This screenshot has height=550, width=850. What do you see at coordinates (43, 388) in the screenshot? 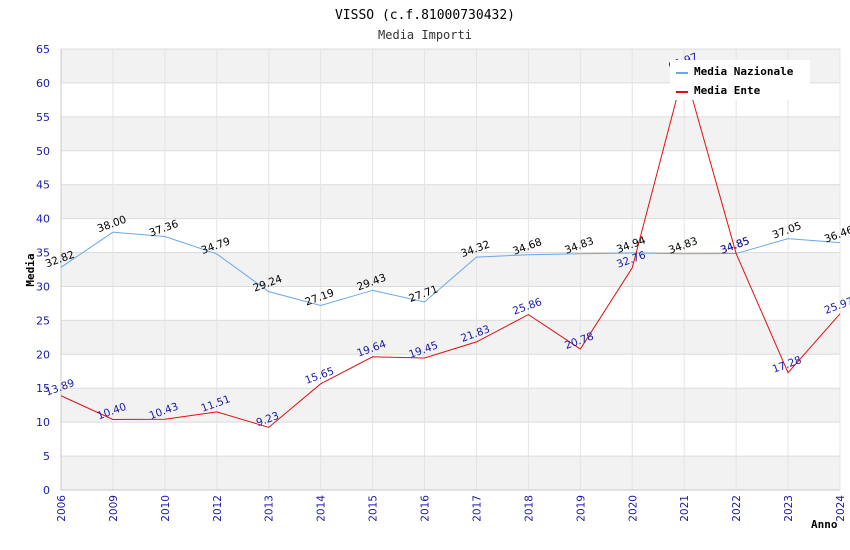
I see `y-tick-label: 15` at bounding box center [43, 388].